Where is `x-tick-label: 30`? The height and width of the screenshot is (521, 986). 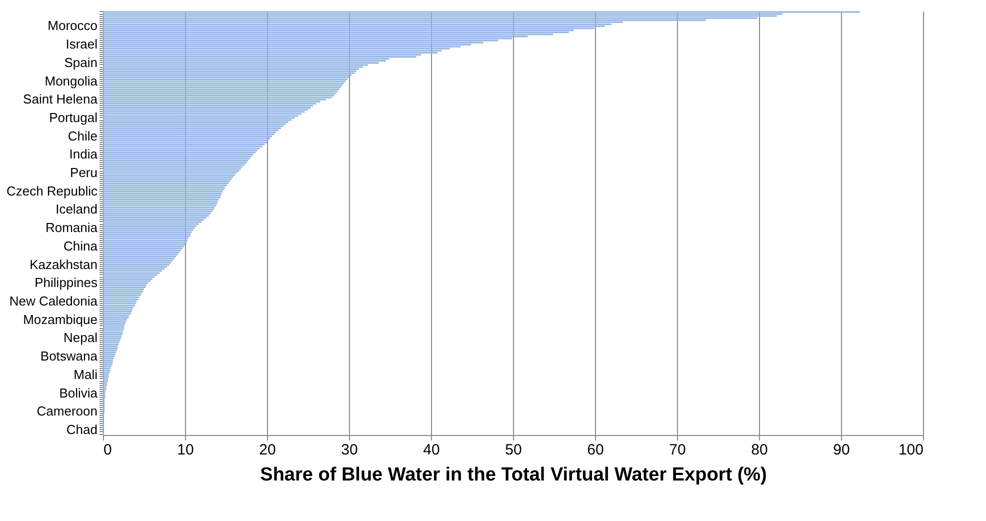
x-tick-label: 30 is located at coordinates (349, 450).